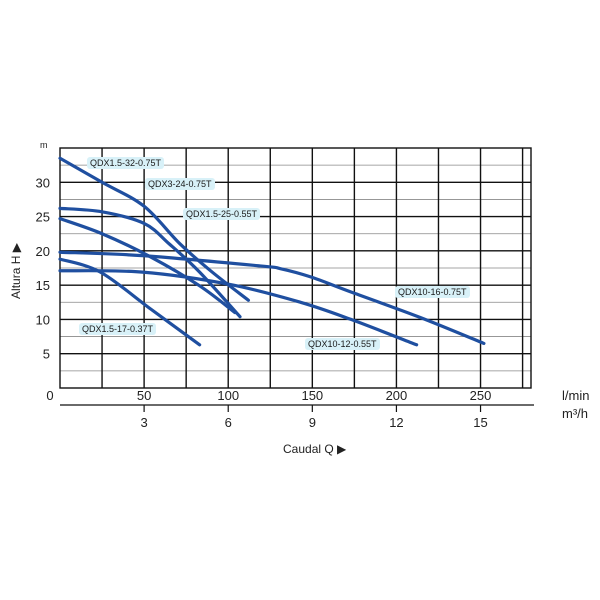 This screenshot has width=600, height=600. Describe the element at coordinates (342, 344) in the screenshot. I see `series-label-qdx10-12: QDX10-12-0.55T` at that location.